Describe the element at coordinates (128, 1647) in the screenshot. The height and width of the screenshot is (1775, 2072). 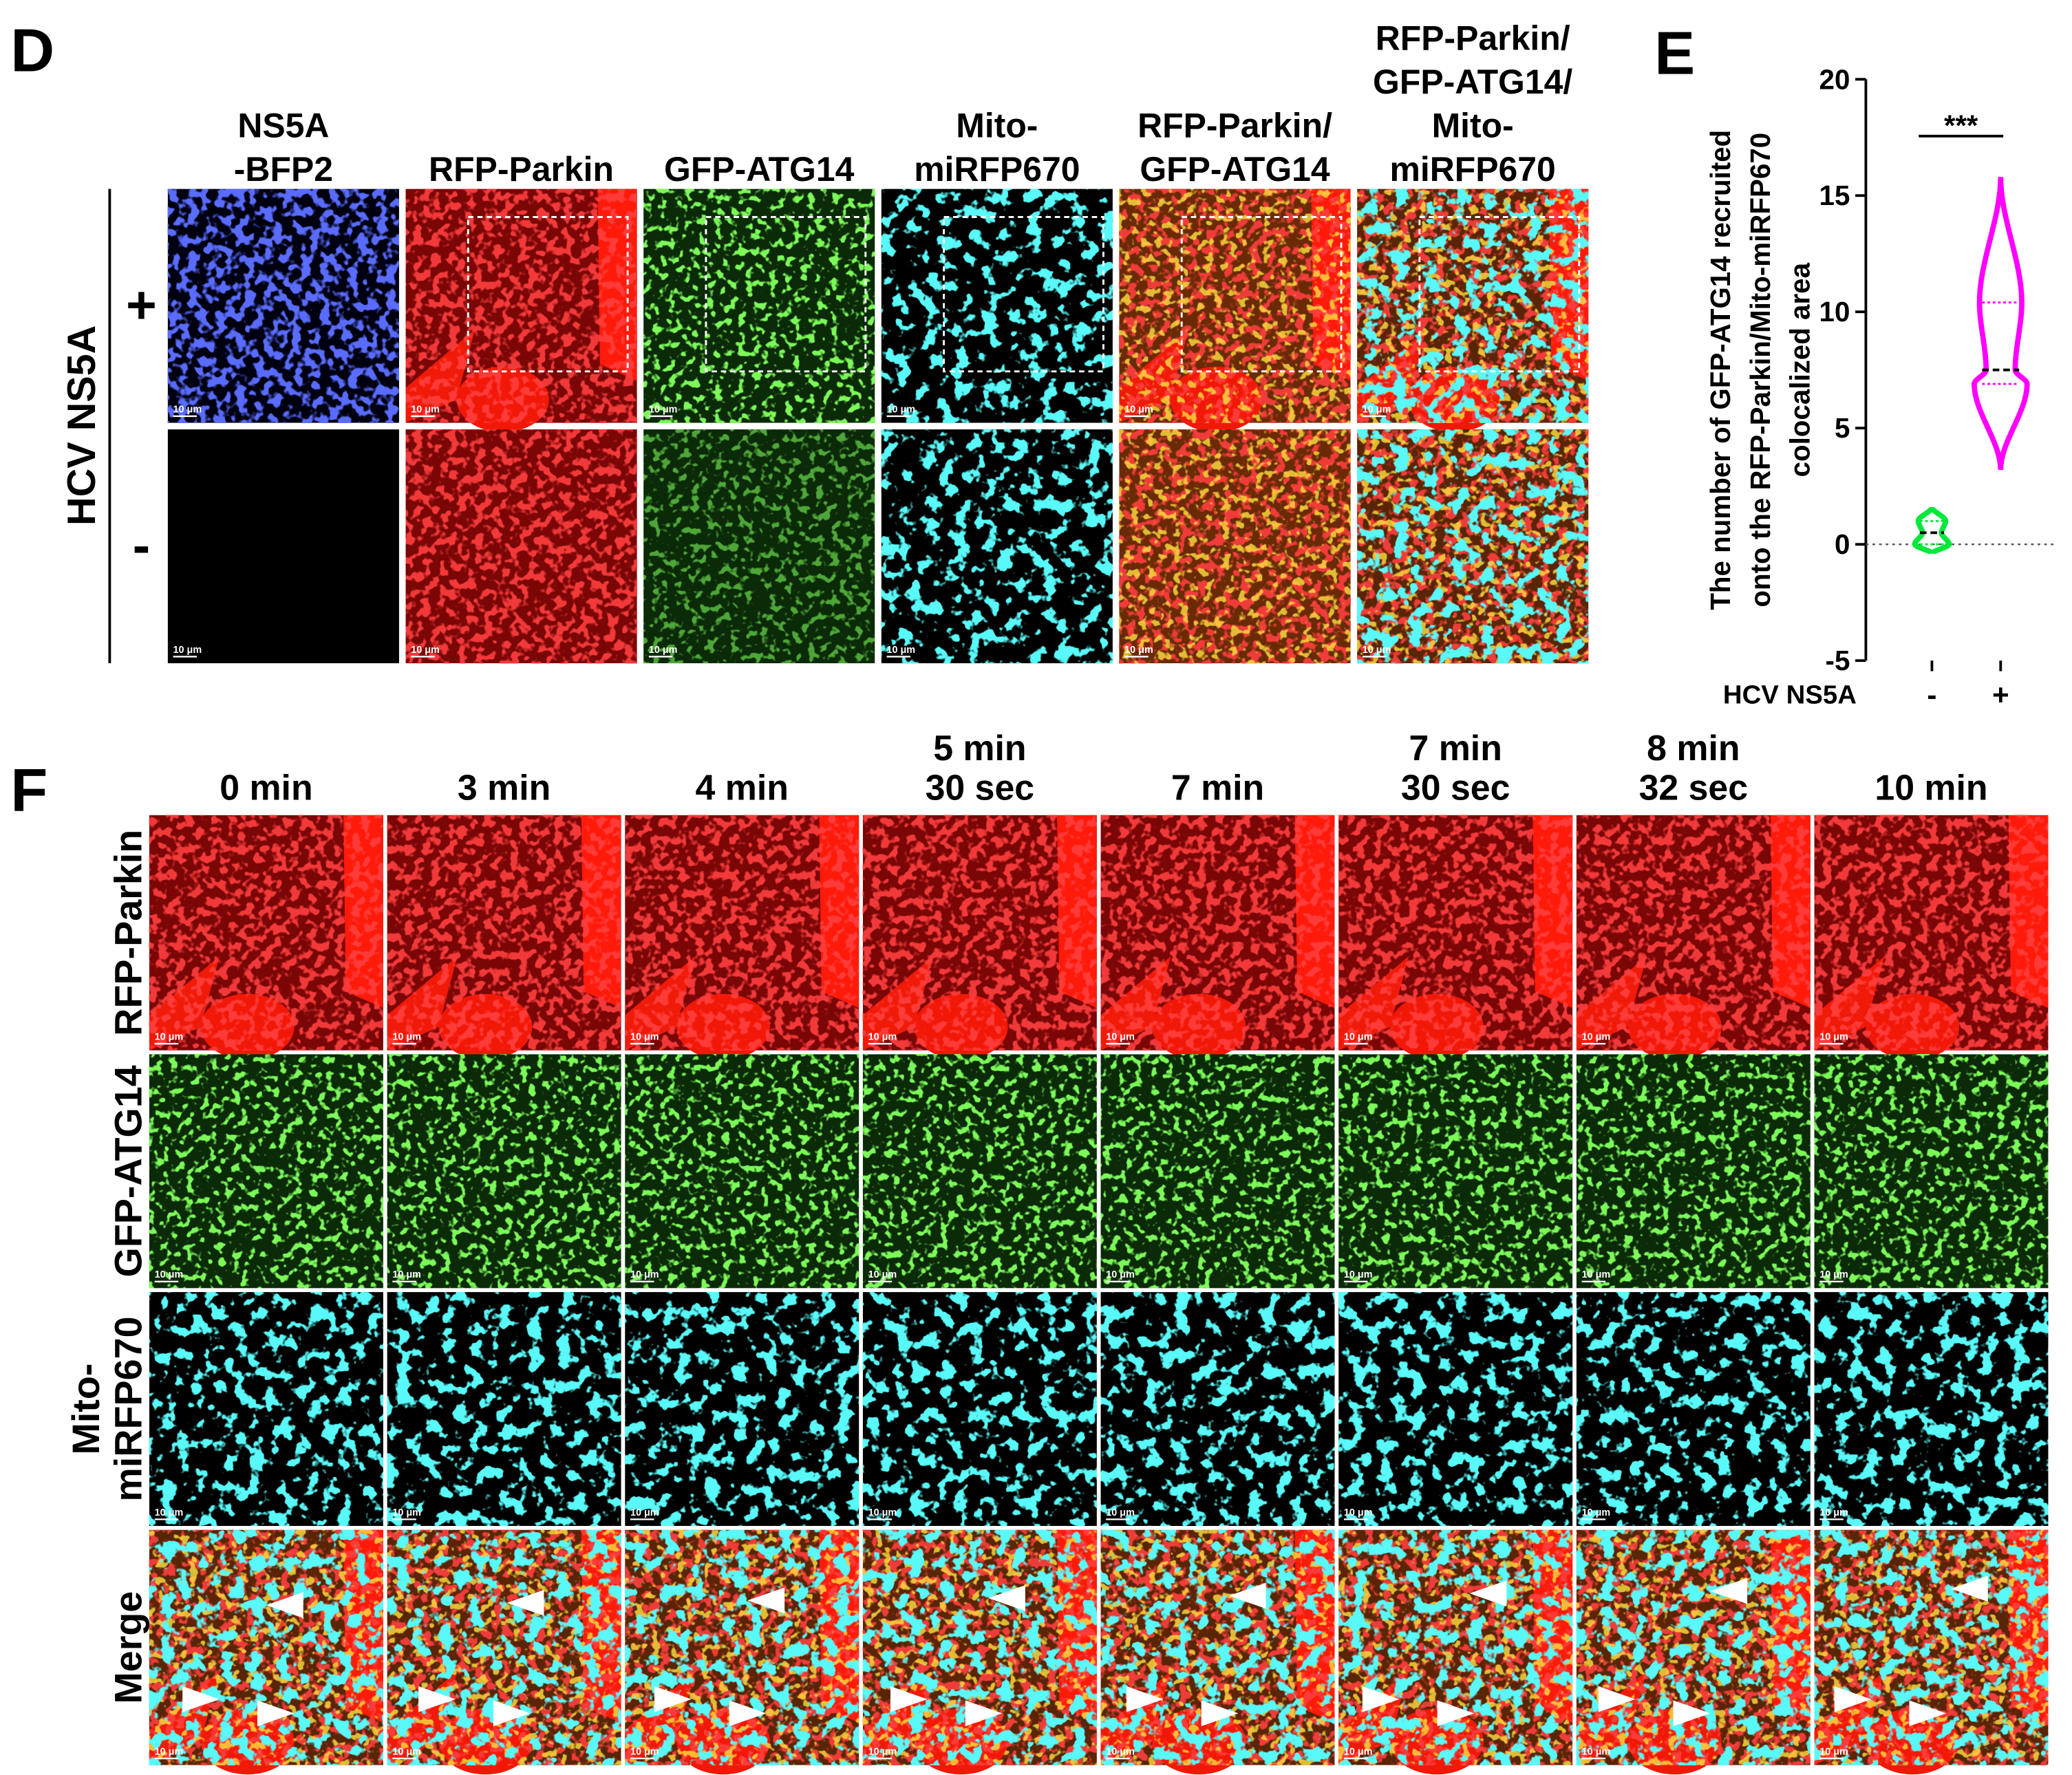
I see `row-label: Merge` at that location.